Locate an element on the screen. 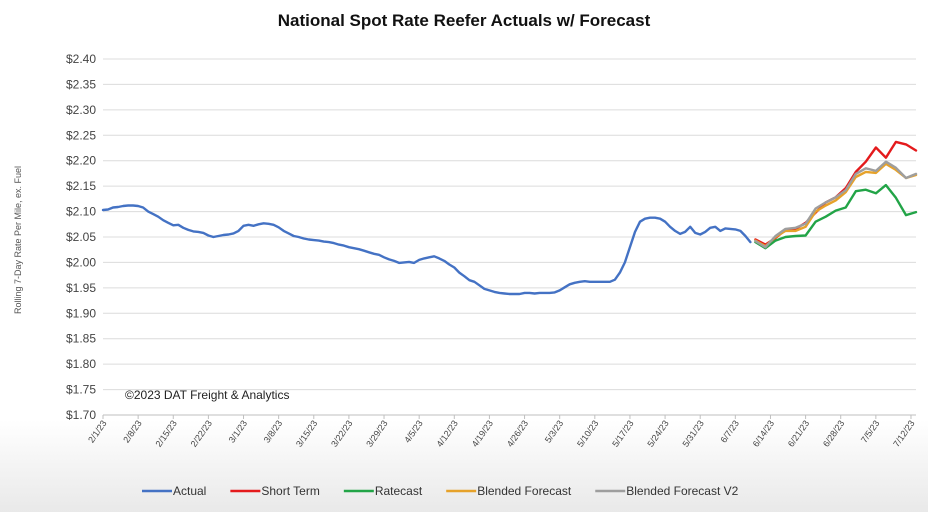  y-tick-label: $2.05 is located at coordinates (81, 237).